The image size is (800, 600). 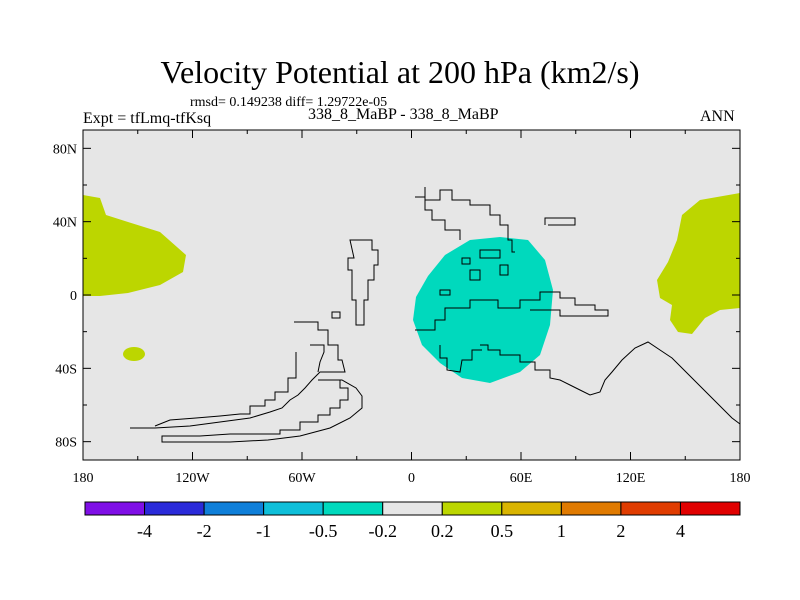 I want to click on x-tick-label: 60E, so click(x=521, y=478).